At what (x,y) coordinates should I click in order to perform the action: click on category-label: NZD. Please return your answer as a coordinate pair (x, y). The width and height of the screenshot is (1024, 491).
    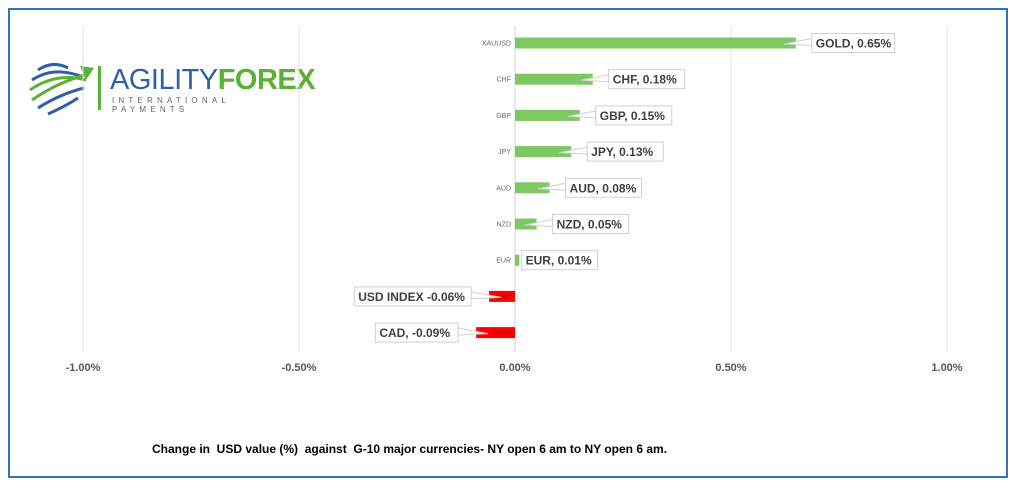
    Looking at the image, I should click on (504, 225).